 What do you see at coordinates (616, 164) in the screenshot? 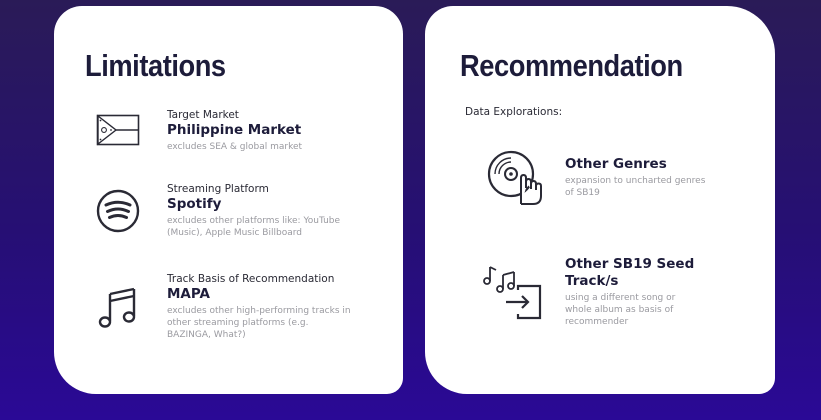
I see `other-genres-value: Other Genres` at bounding box center [616, 164].